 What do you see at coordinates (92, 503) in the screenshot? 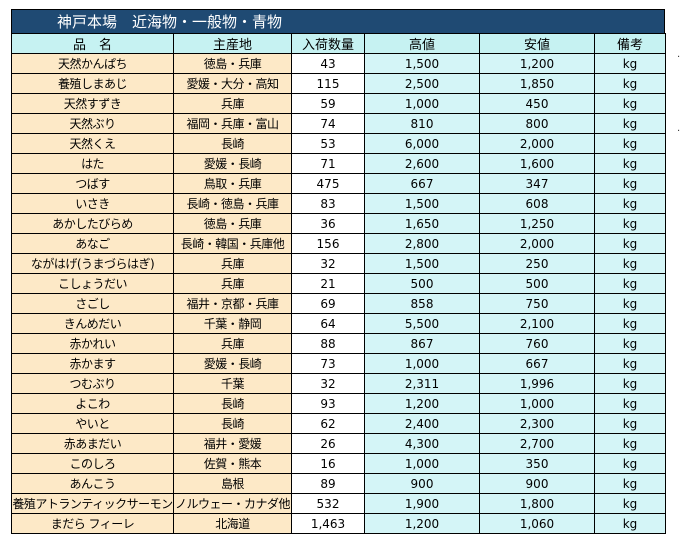
I see `fish-name-cell: 養殖アトランティックサーモン` at bounding box center [92, 503].